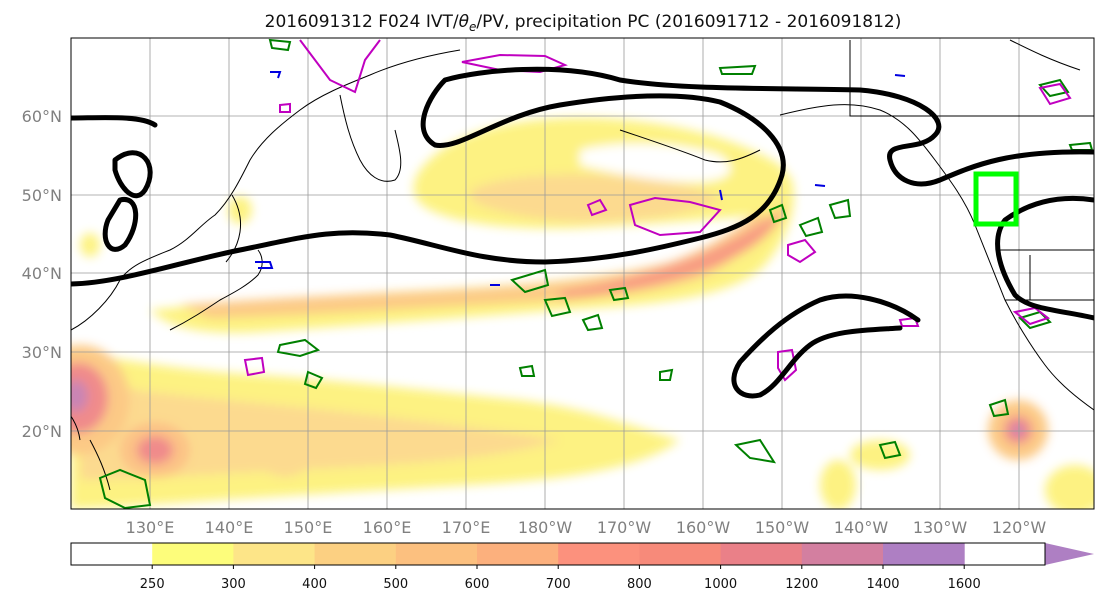  What do you see at coordinates (1069, 554) in the screenshot?
I see `colorbar-extend-arrow` at bounding box center [1069, 554].